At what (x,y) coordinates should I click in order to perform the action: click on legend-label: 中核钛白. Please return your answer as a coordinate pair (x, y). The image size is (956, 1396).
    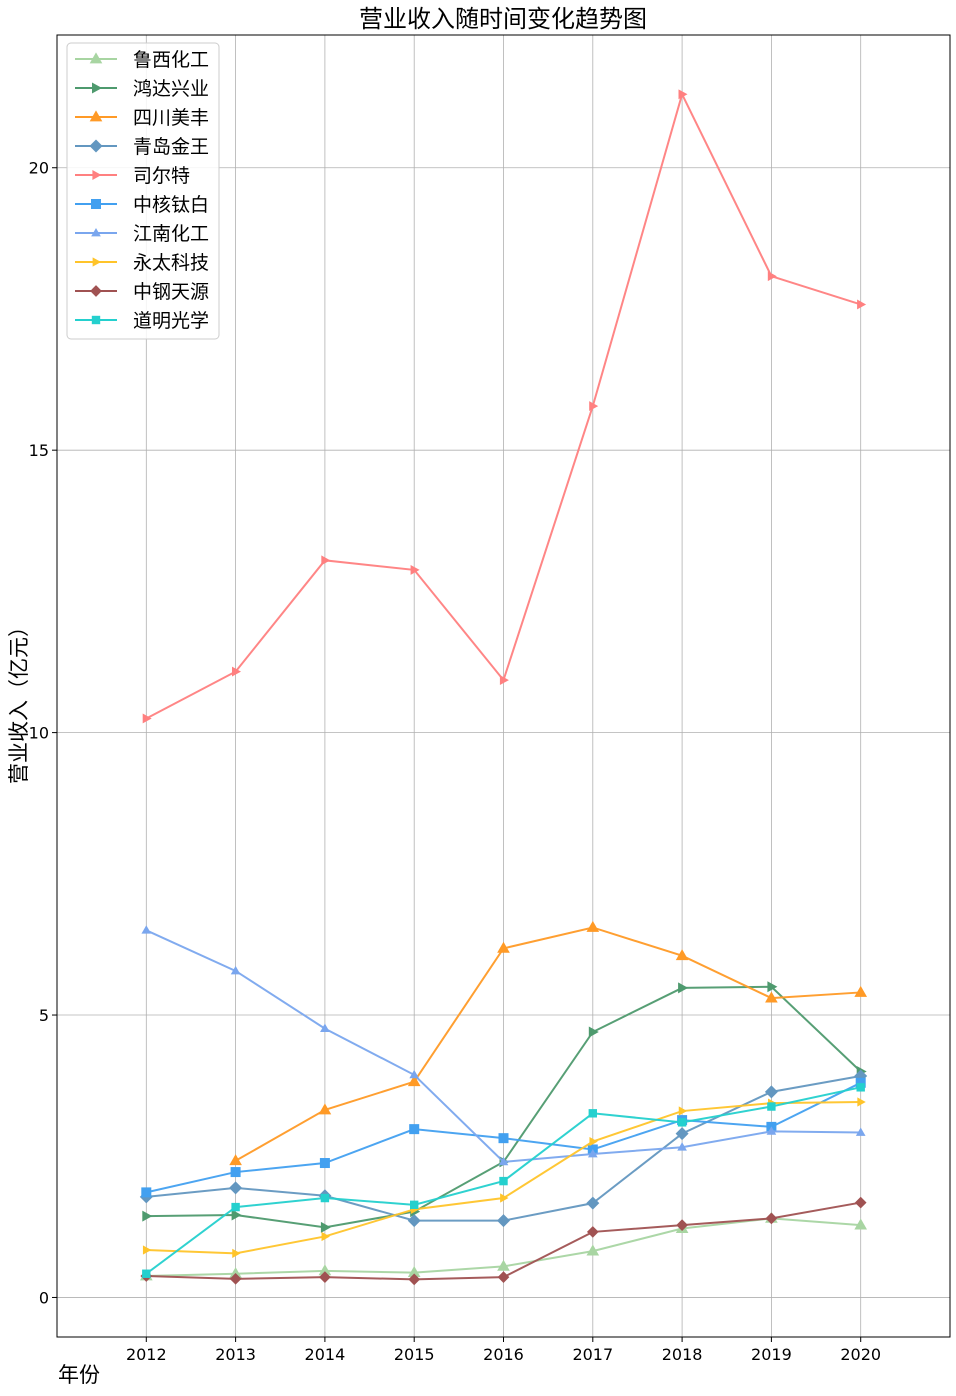
    Looking at the image, I should click on (171, 205).